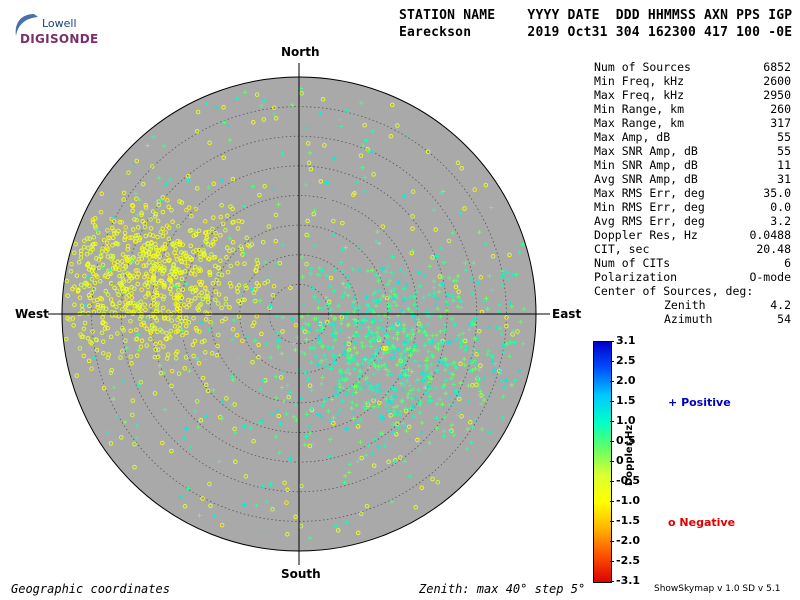  Describe the element at coordinates (301, 574) in the screenshot. I see `south-label: South` at that location.